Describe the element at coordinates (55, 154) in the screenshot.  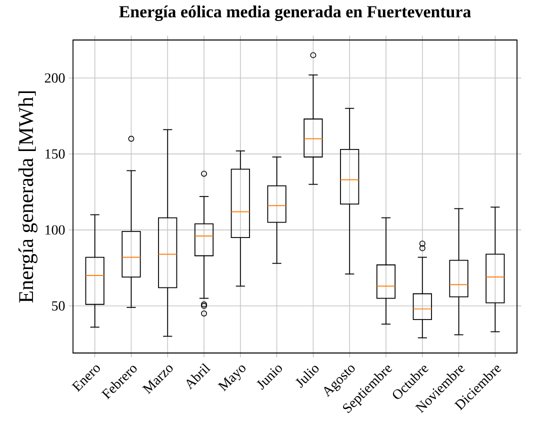
I see `y-tick-label: 150` at that location.